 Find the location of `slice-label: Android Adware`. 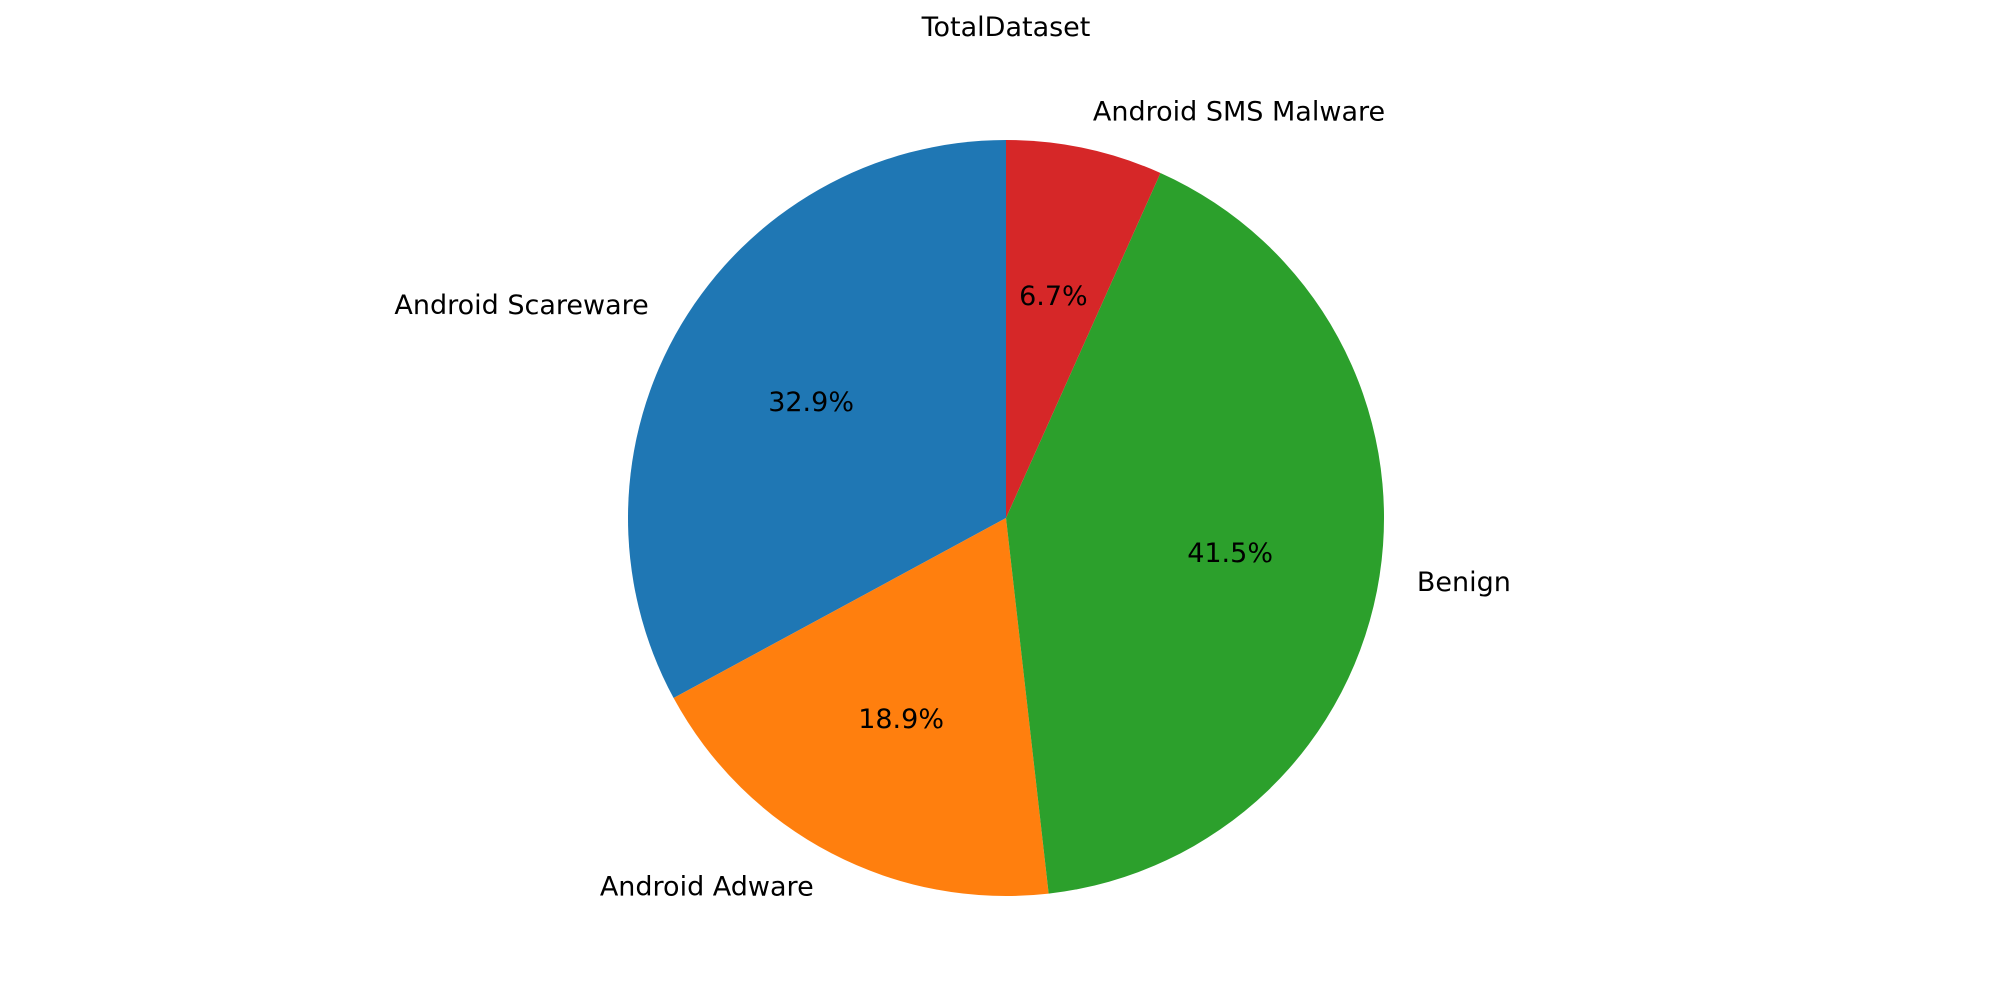

slice-label: Android Adware is located at coordinates (707, 887).